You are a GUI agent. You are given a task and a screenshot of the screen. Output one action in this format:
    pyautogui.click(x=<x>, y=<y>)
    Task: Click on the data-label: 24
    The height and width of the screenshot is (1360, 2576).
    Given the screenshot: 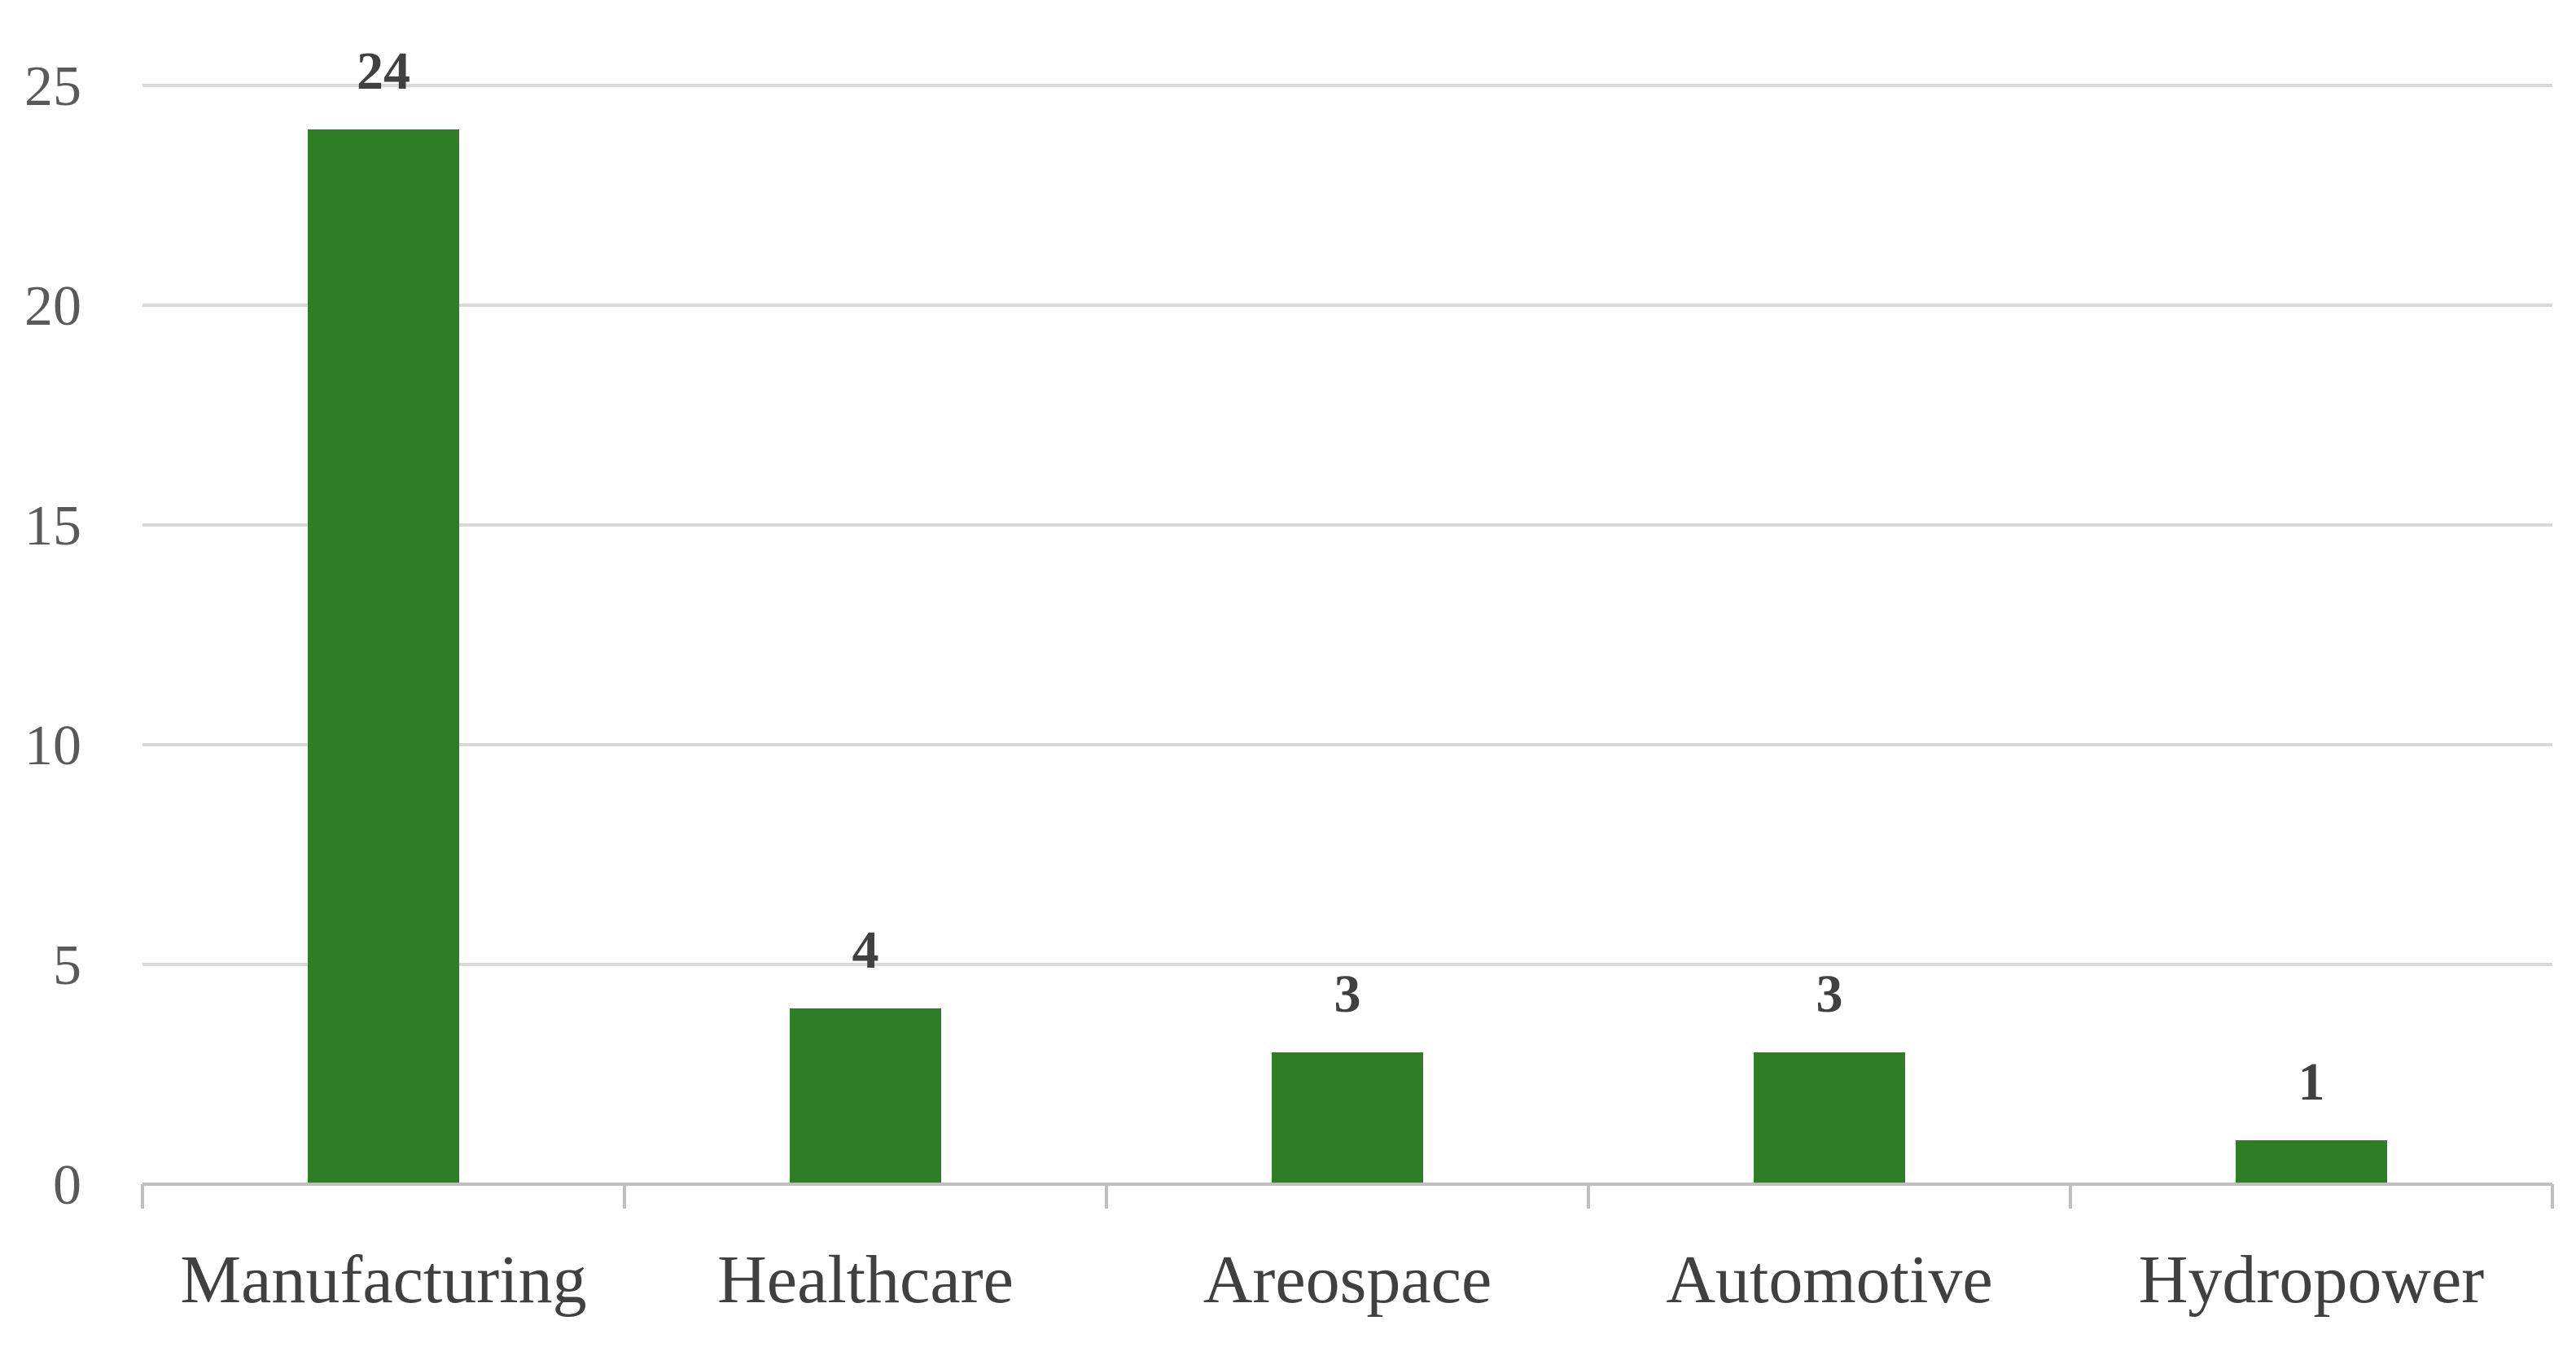 What is the action you would take?
    pyautogui.click(x=383, y=72)
    